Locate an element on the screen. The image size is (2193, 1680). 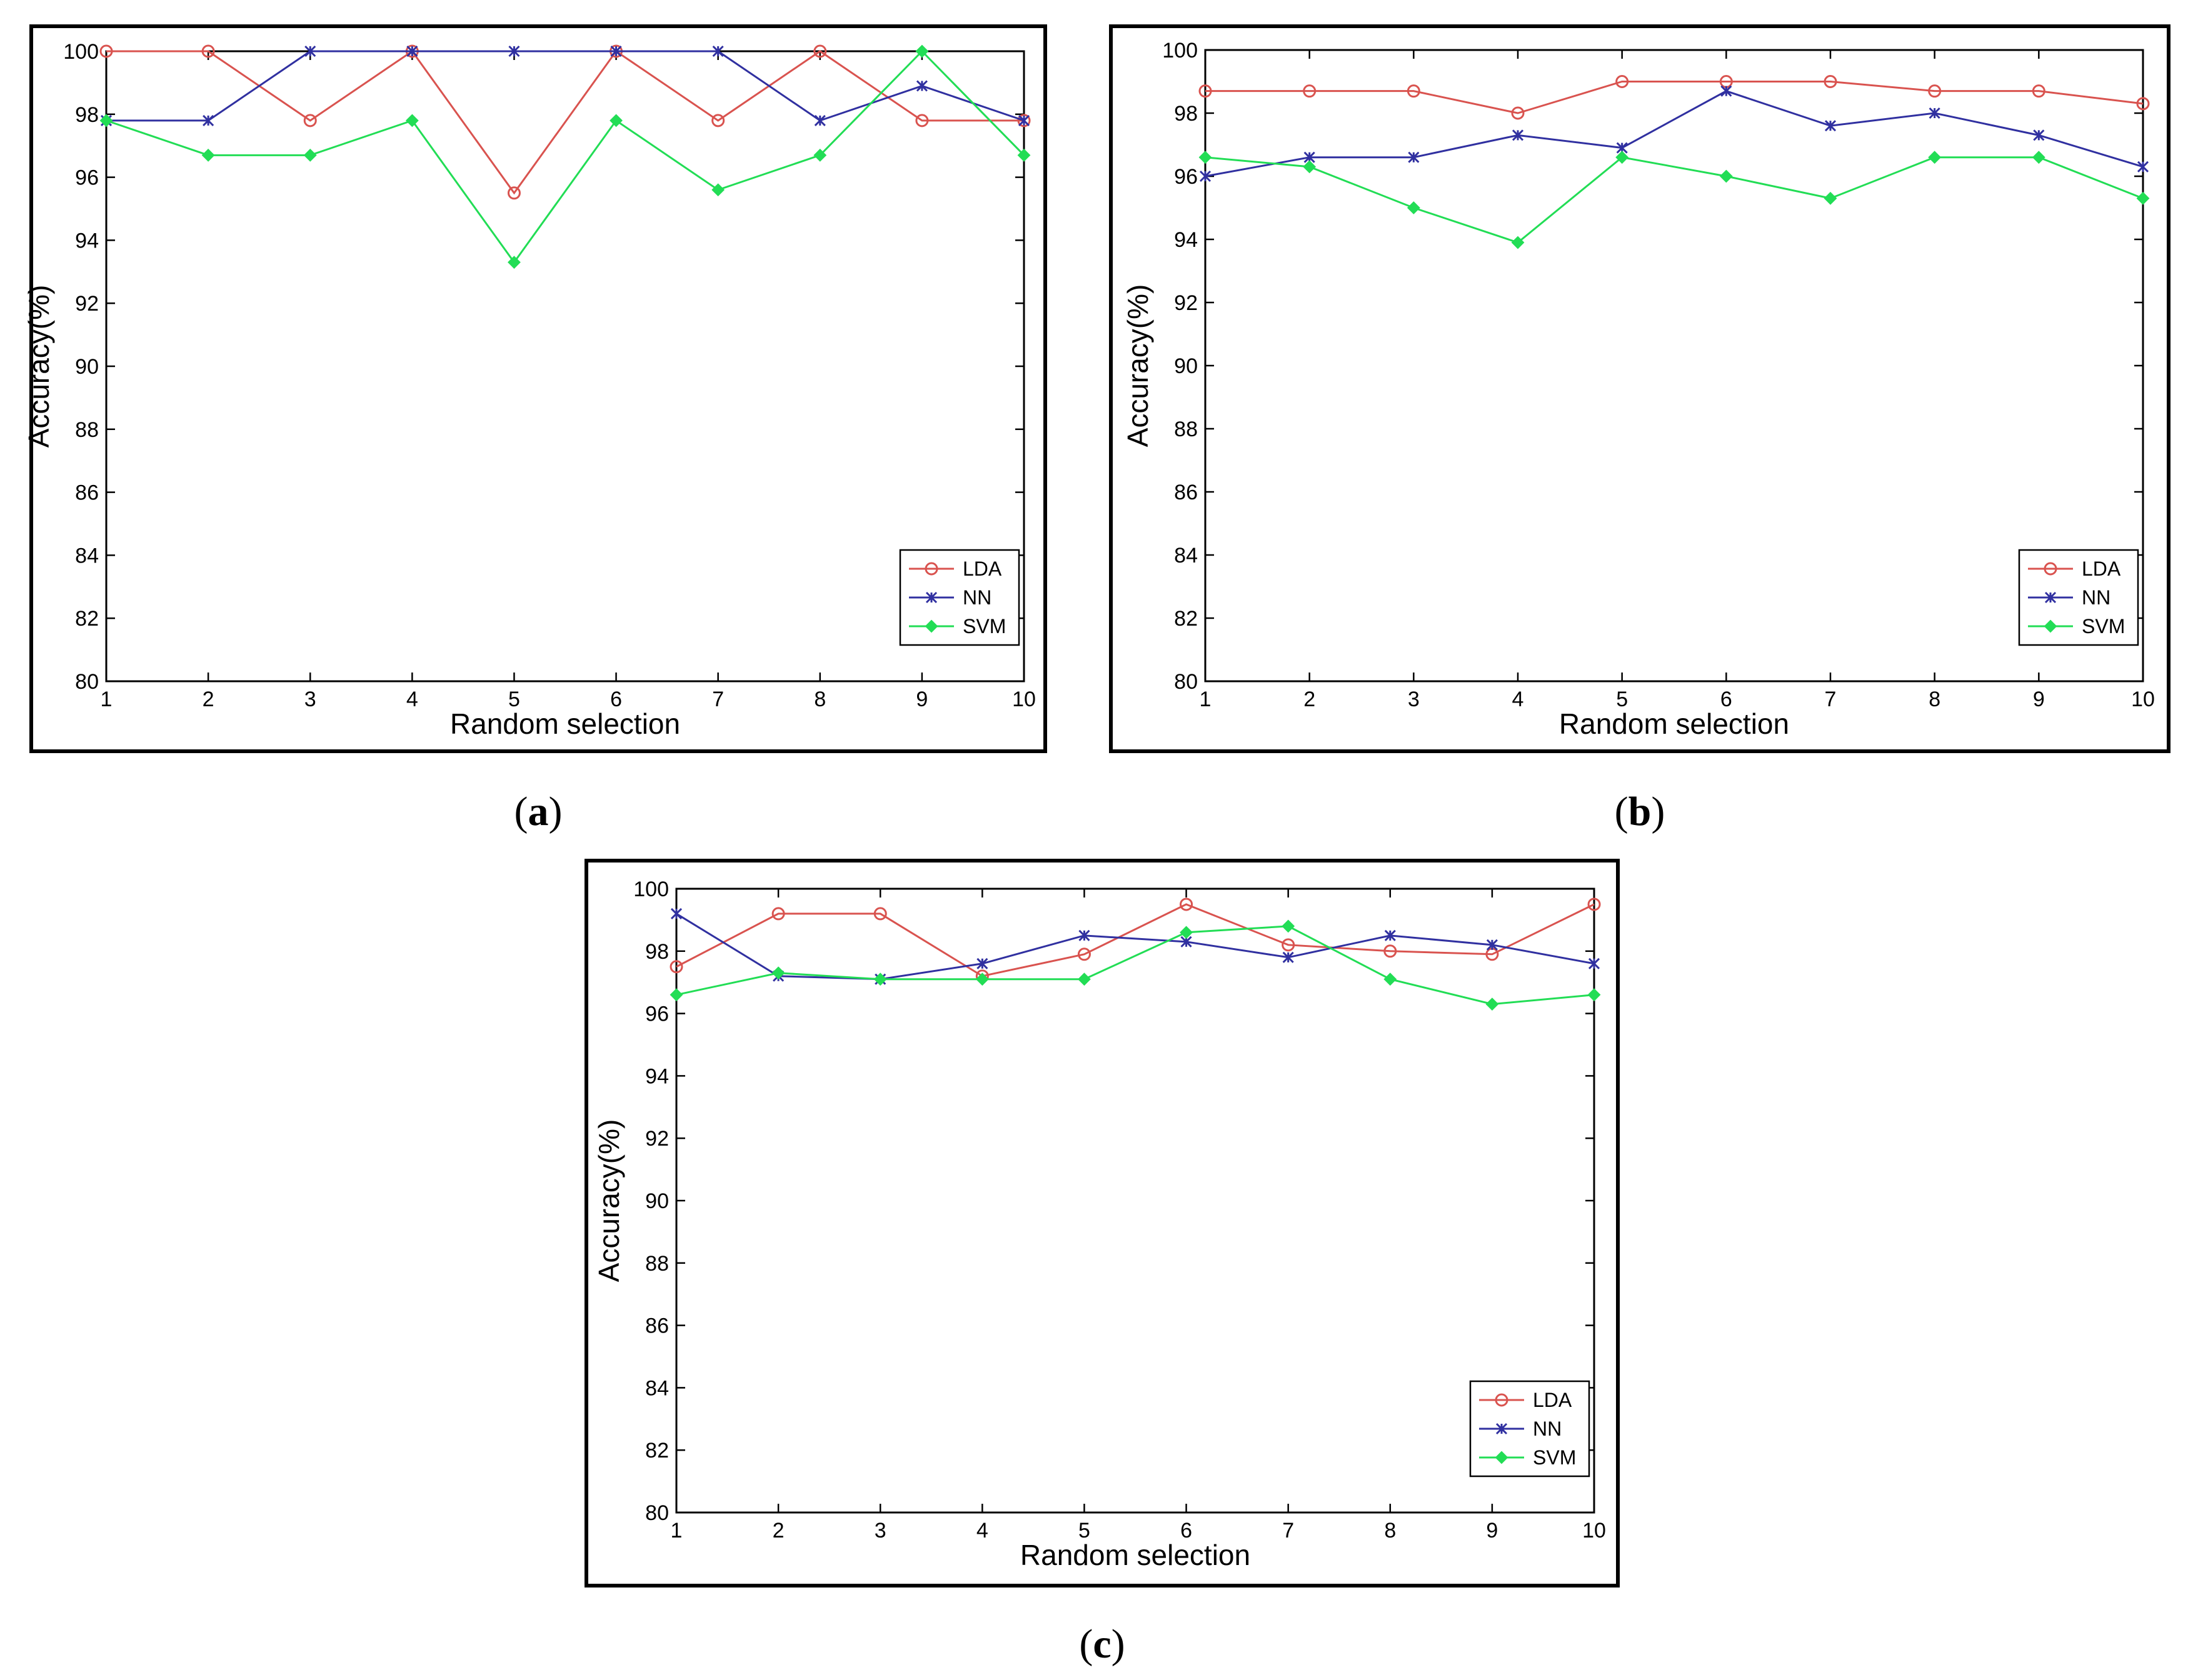
panel-a-ytick-label: 88 is located at coordinates (87, 430).